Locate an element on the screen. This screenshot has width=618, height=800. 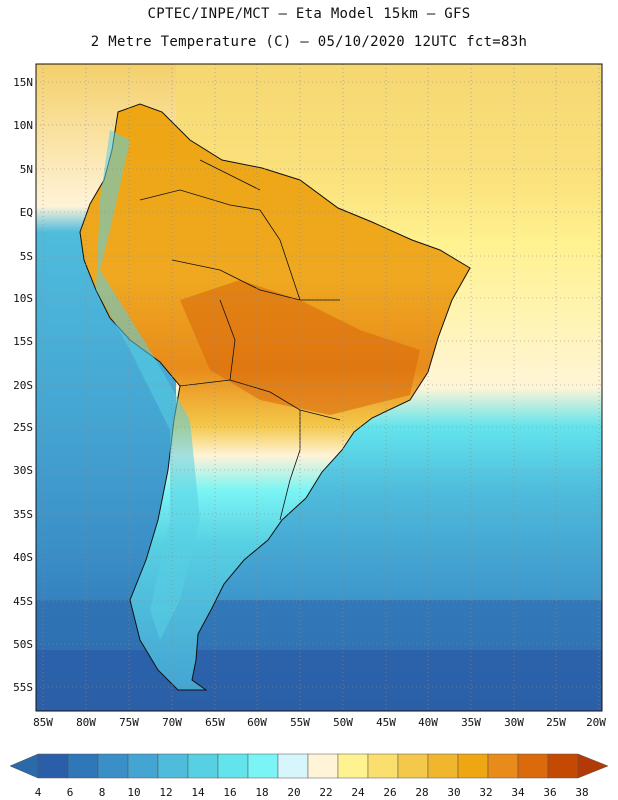
legend-overflow-arrow is located at coordinates (593, 766).